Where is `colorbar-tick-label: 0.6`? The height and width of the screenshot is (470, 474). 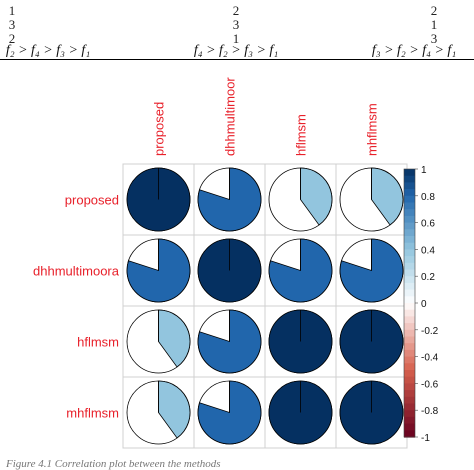
colorbar-tick-label: 0.6 is located at coordinates (428, 224).